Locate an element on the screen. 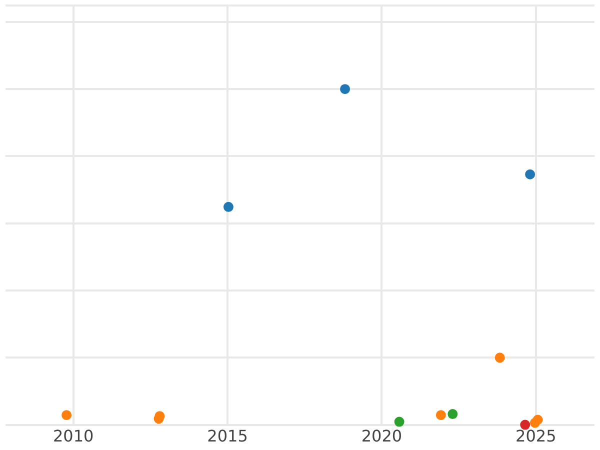  x-tick-label: 2015 is located at coordinates (227, 436).